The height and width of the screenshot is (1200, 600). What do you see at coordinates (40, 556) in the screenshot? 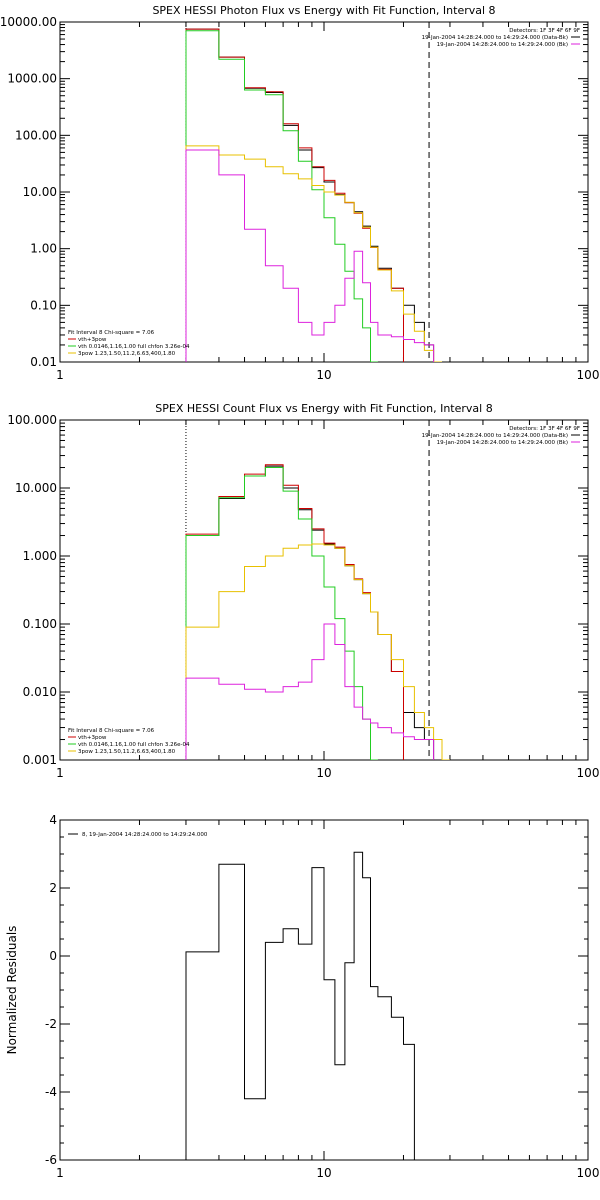
I see `y-tick-label: 1.000` at bounding box center [40, 556].